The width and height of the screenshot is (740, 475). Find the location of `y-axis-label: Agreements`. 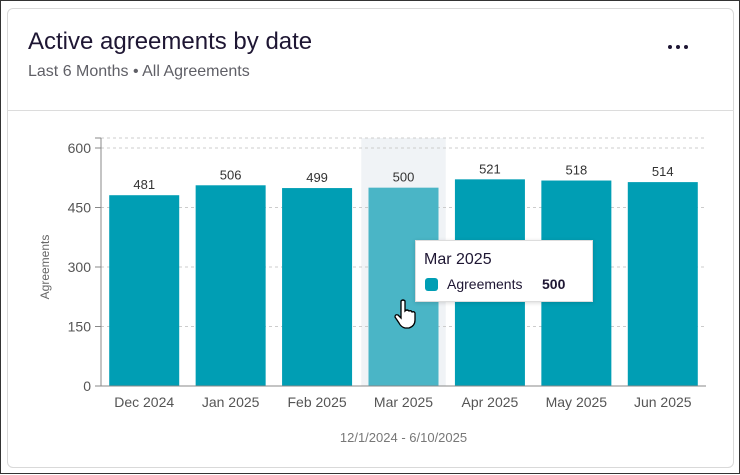

y-axis-label: Agreements is located at coordinates (45, 267).